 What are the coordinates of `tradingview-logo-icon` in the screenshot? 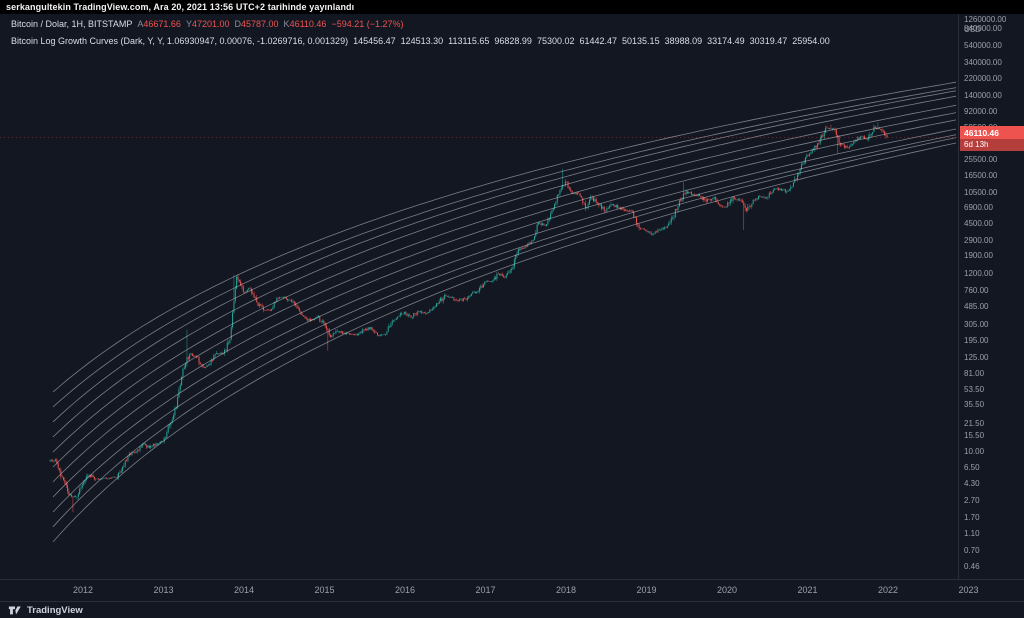 It's located at (15, 610).